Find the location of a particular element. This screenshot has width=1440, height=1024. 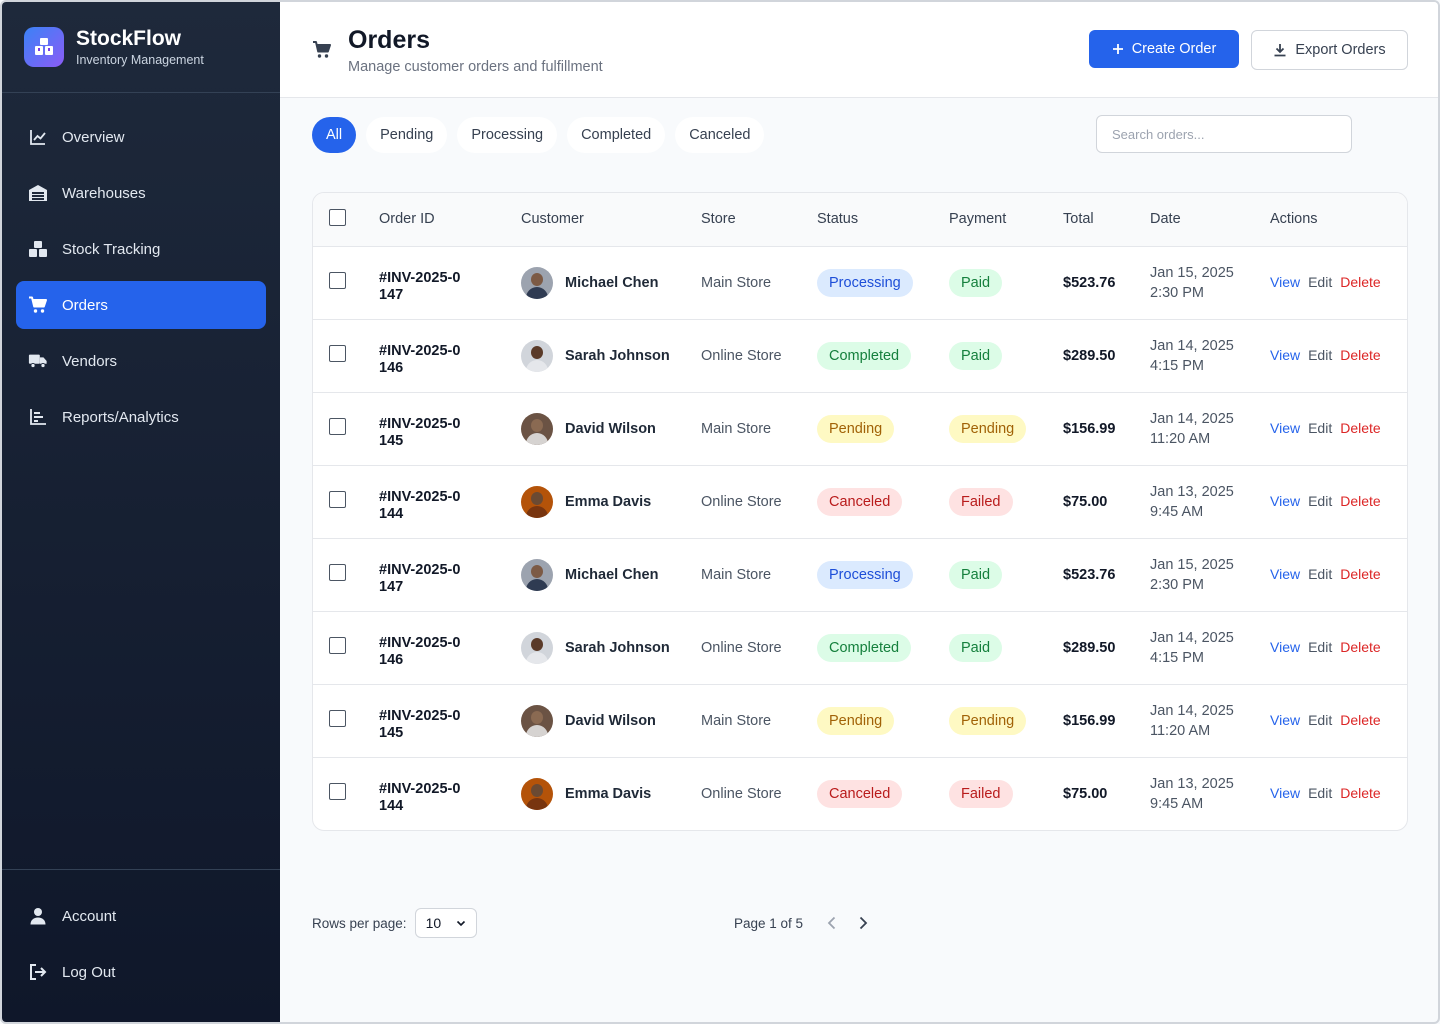

sidebar-item-log-out: Log Out is located at coordinates (141, 972).